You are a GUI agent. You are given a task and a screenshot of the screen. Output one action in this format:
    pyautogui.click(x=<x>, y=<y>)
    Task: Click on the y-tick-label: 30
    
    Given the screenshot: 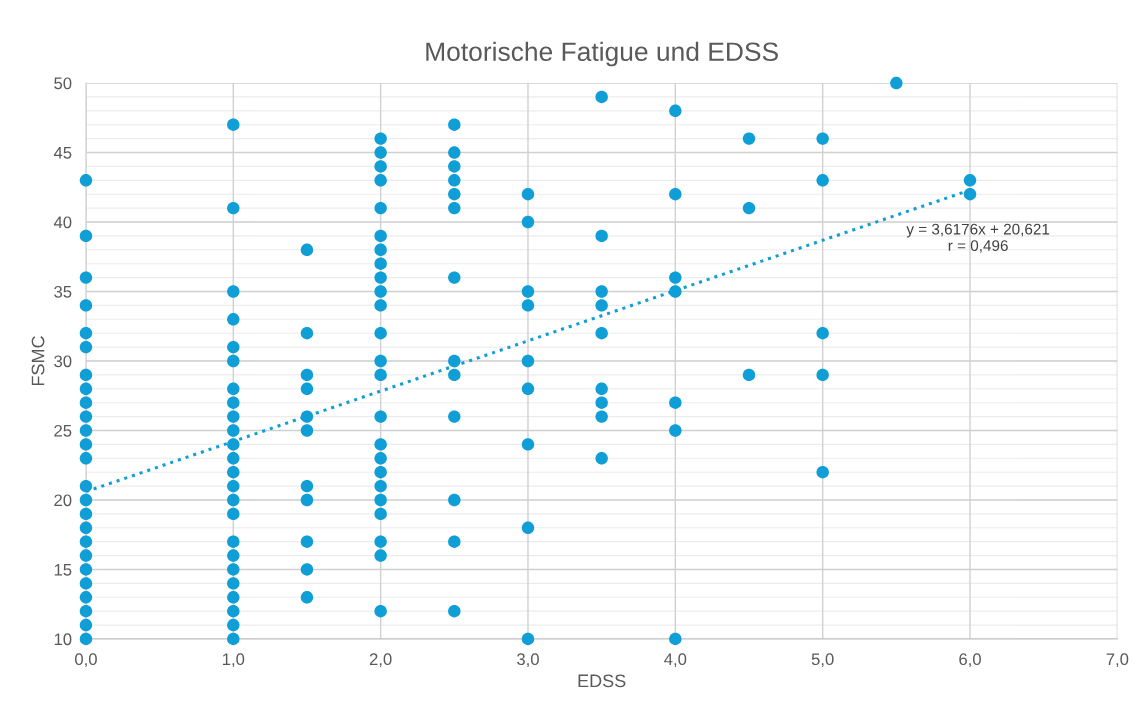 What is the action you would take?
    pyautogui.click(x=63, y=361)
    